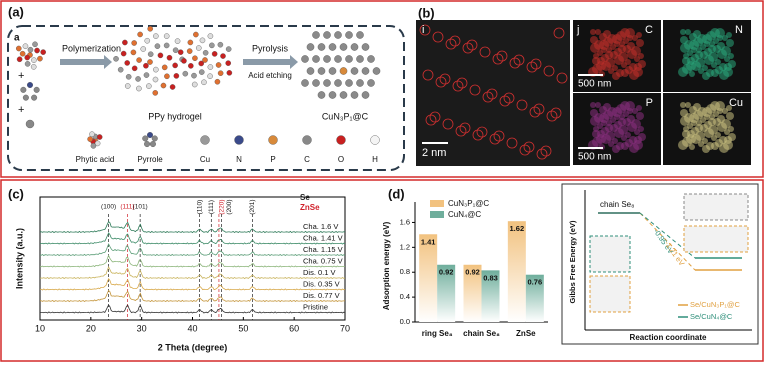 Image resolution: width=764 pixels, height=367 pixels. I want to click on pattern-label: Cha. 1.15 V, so click(323, 249).